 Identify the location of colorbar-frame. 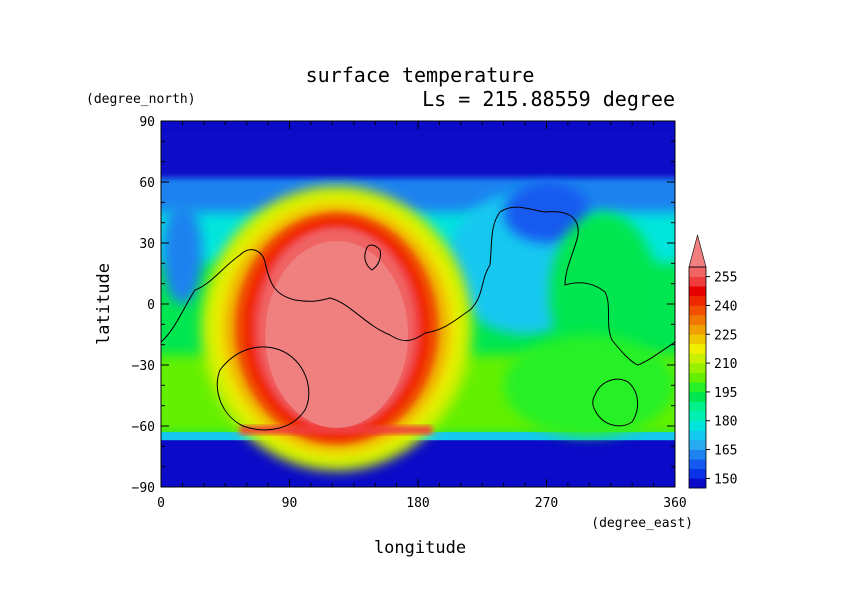
(697, 377).